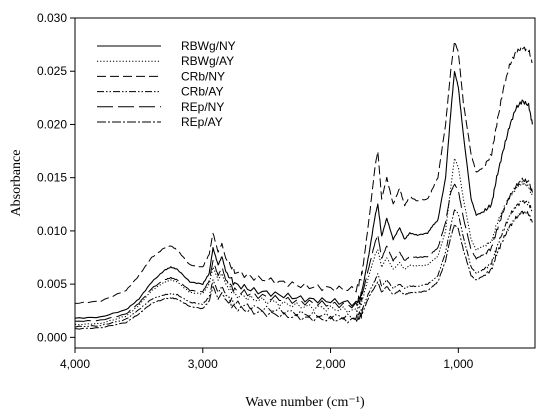  What do you see at coordinates (52, 178) in the screenshot?
I see `y-tick-label: 0.015` at bounding box center [52, 178].